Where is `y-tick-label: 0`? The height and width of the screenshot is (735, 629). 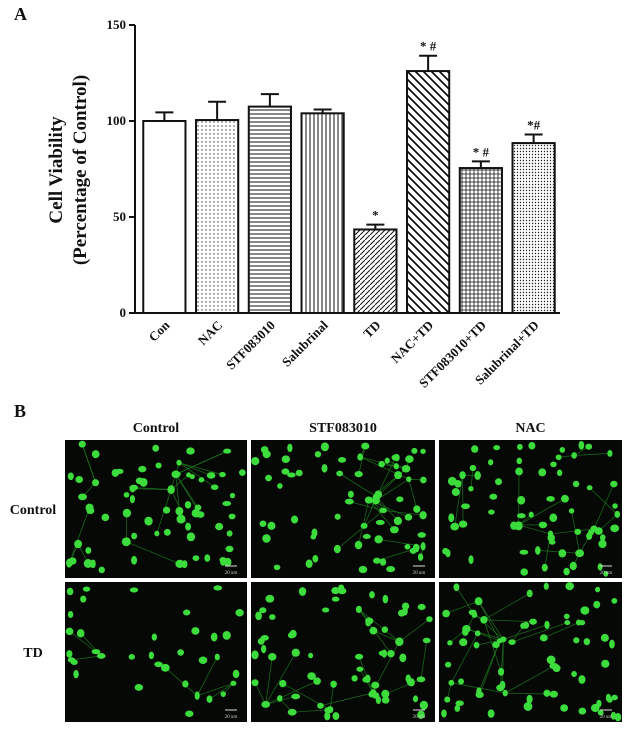 y-tick-label: 0 is located at coordinates (123, 312).